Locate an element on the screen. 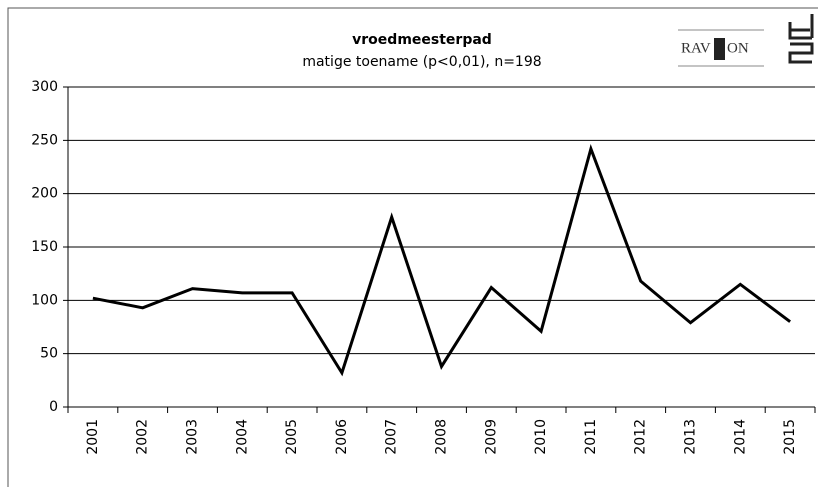 This screenshot has height=487, width=818. x-tick-label: 2014 is located at coordinates (740, 437).